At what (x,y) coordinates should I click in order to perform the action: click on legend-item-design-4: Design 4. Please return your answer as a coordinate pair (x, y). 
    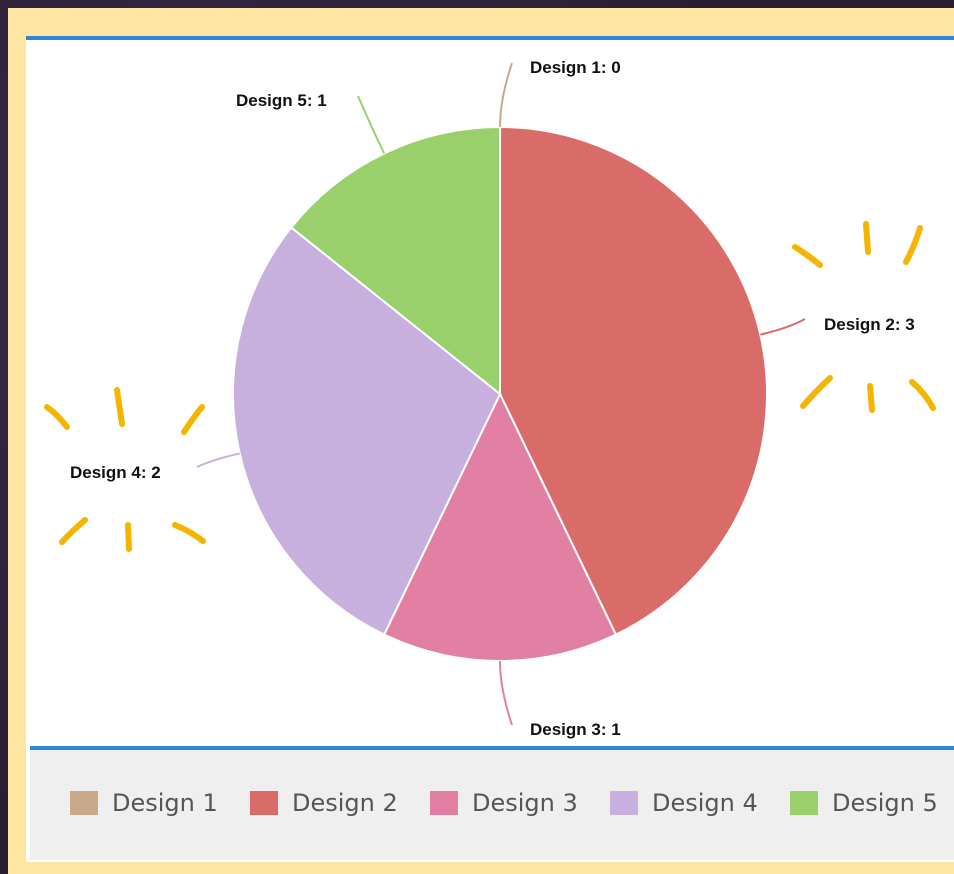
    Looking at the image, I should click on (684, 803).